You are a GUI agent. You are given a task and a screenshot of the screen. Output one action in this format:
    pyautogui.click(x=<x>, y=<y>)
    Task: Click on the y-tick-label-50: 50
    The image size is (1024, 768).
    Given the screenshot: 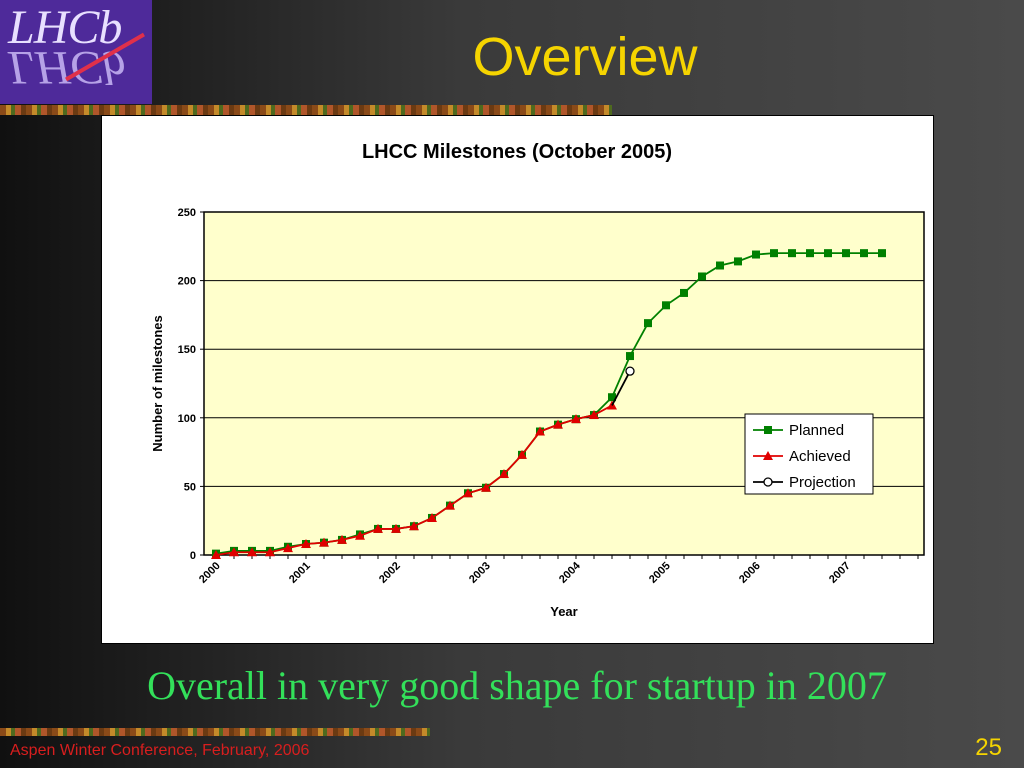 What is the action you would take?
    pyautogui.click(x=190, y=487)
    